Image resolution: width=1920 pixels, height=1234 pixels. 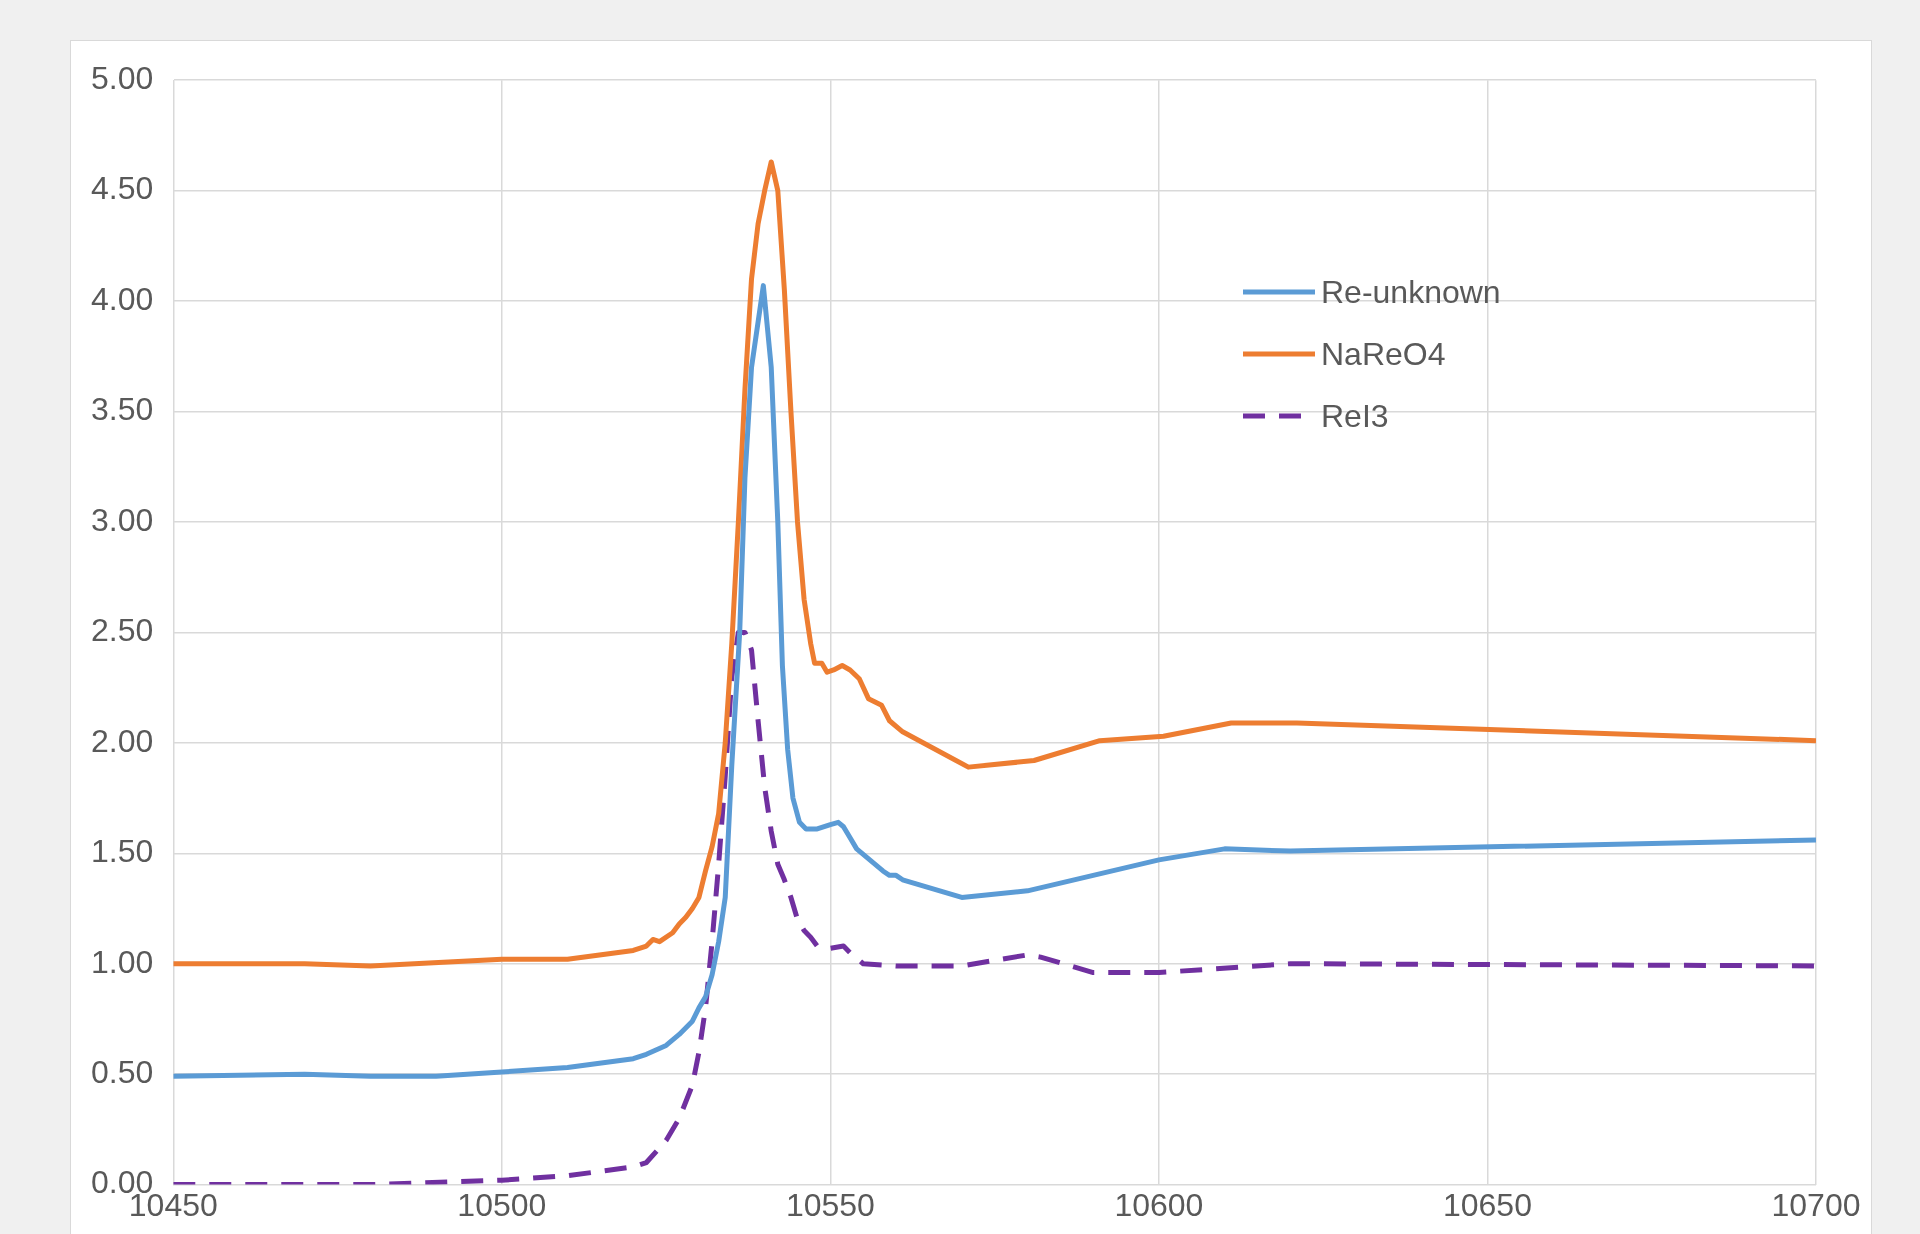 I want to click on y-tick-label: 4.50, so click(x=122, y=188).